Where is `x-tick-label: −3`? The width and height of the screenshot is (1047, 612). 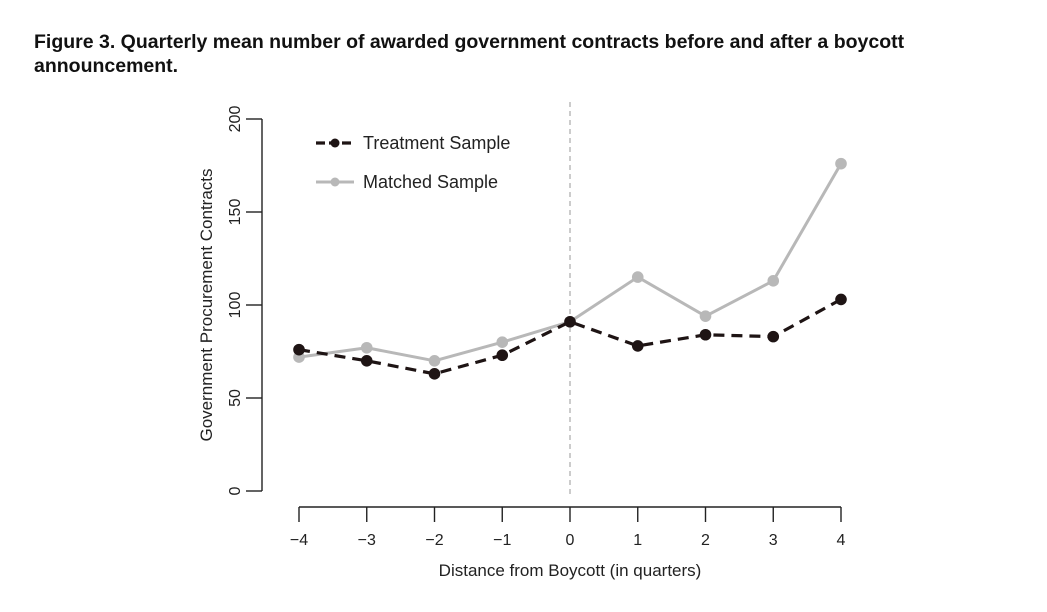
x-tick-label: −3 is located at coordinates (367, 540).